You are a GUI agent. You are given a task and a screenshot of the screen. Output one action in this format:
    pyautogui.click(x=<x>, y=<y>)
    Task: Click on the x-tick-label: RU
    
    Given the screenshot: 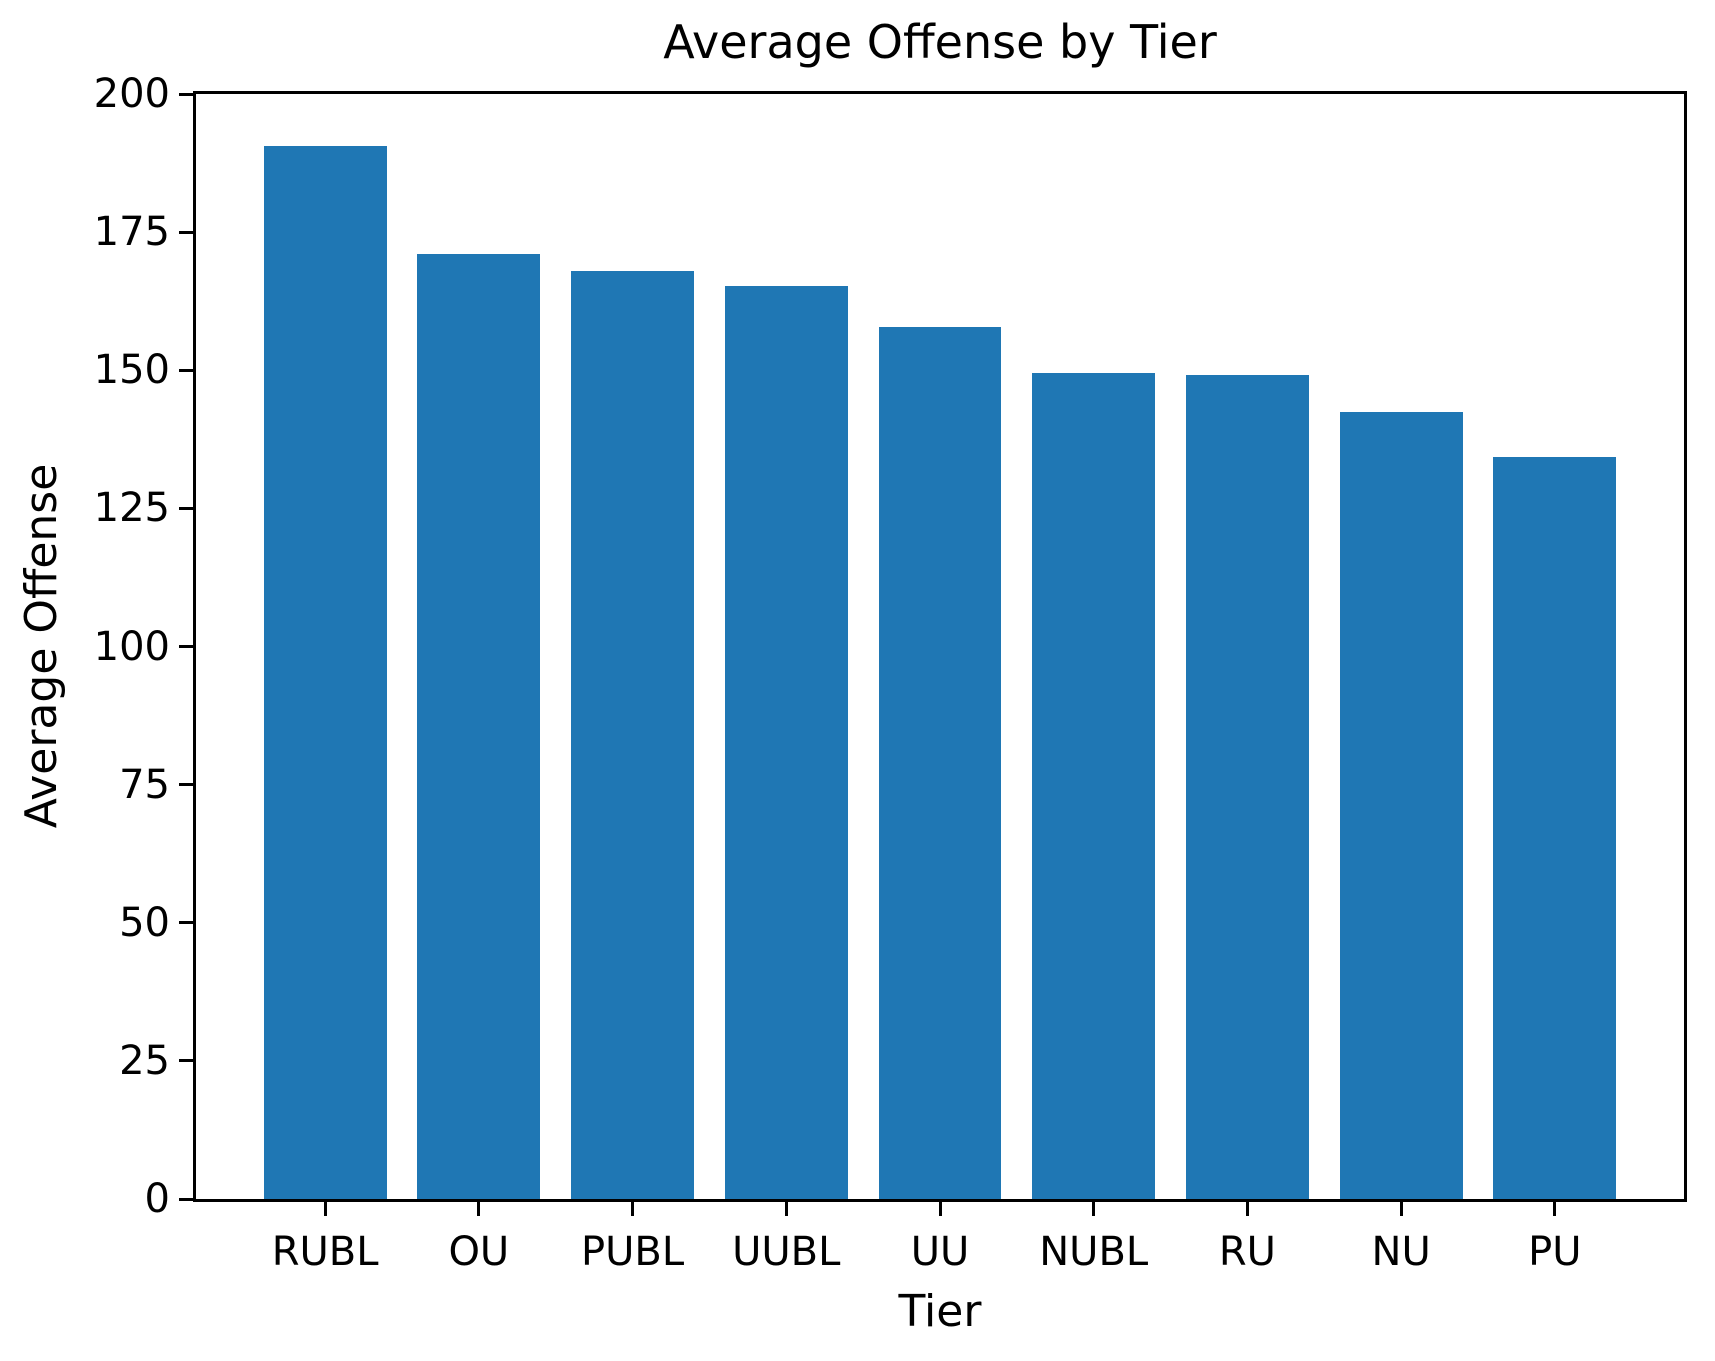 What is the action you would take?
    pyautogui.click(x=1247, y=1252)
    